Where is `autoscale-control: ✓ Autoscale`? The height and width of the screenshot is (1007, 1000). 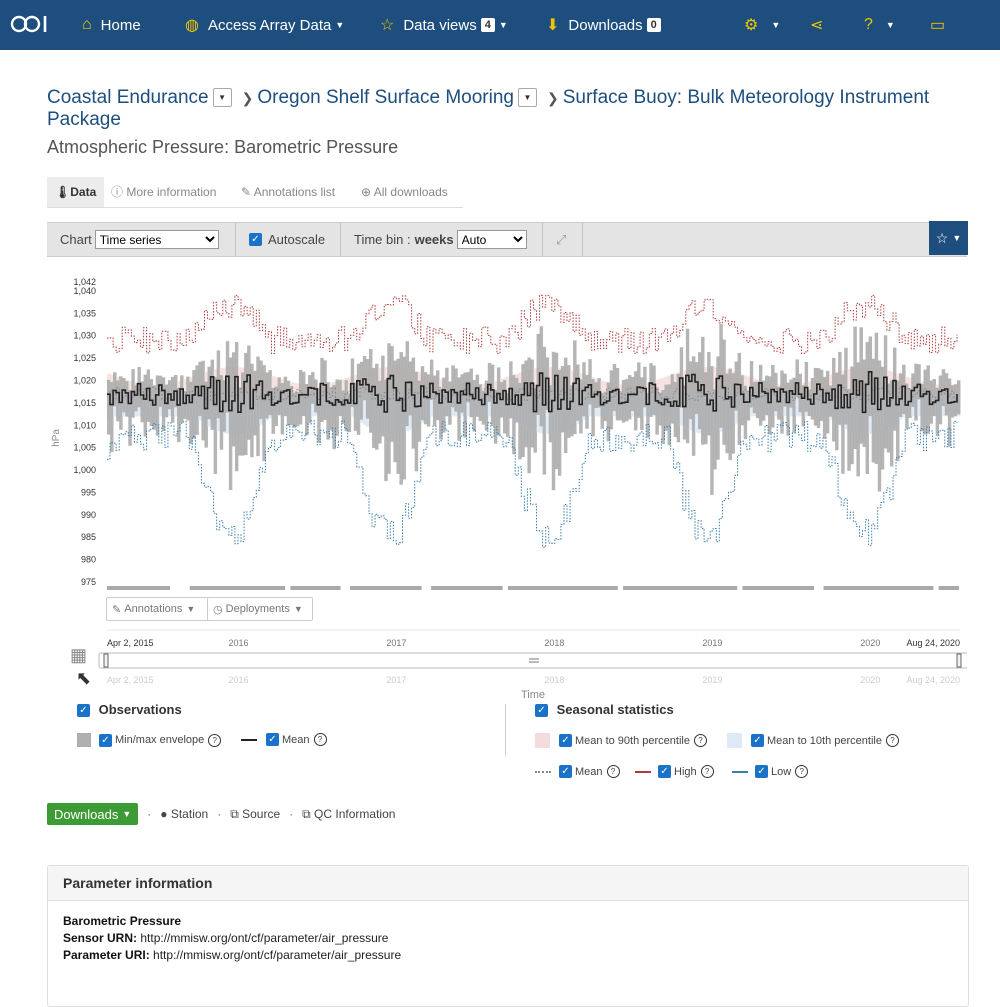 autoscale-control: ✓ Autoscale is located at coordinates (287, 239).